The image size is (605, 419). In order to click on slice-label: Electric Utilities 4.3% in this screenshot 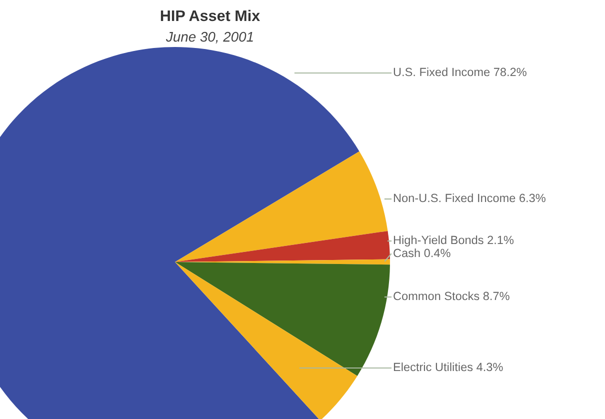, I will do `click(448, 367)`.